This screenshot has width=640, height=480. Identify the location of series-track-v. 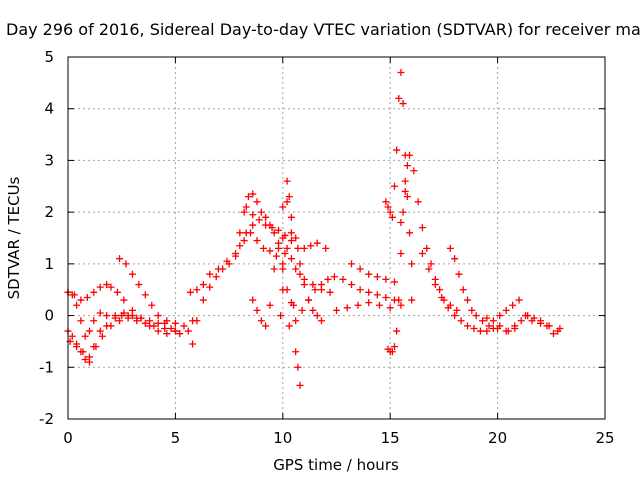
(534, 325).